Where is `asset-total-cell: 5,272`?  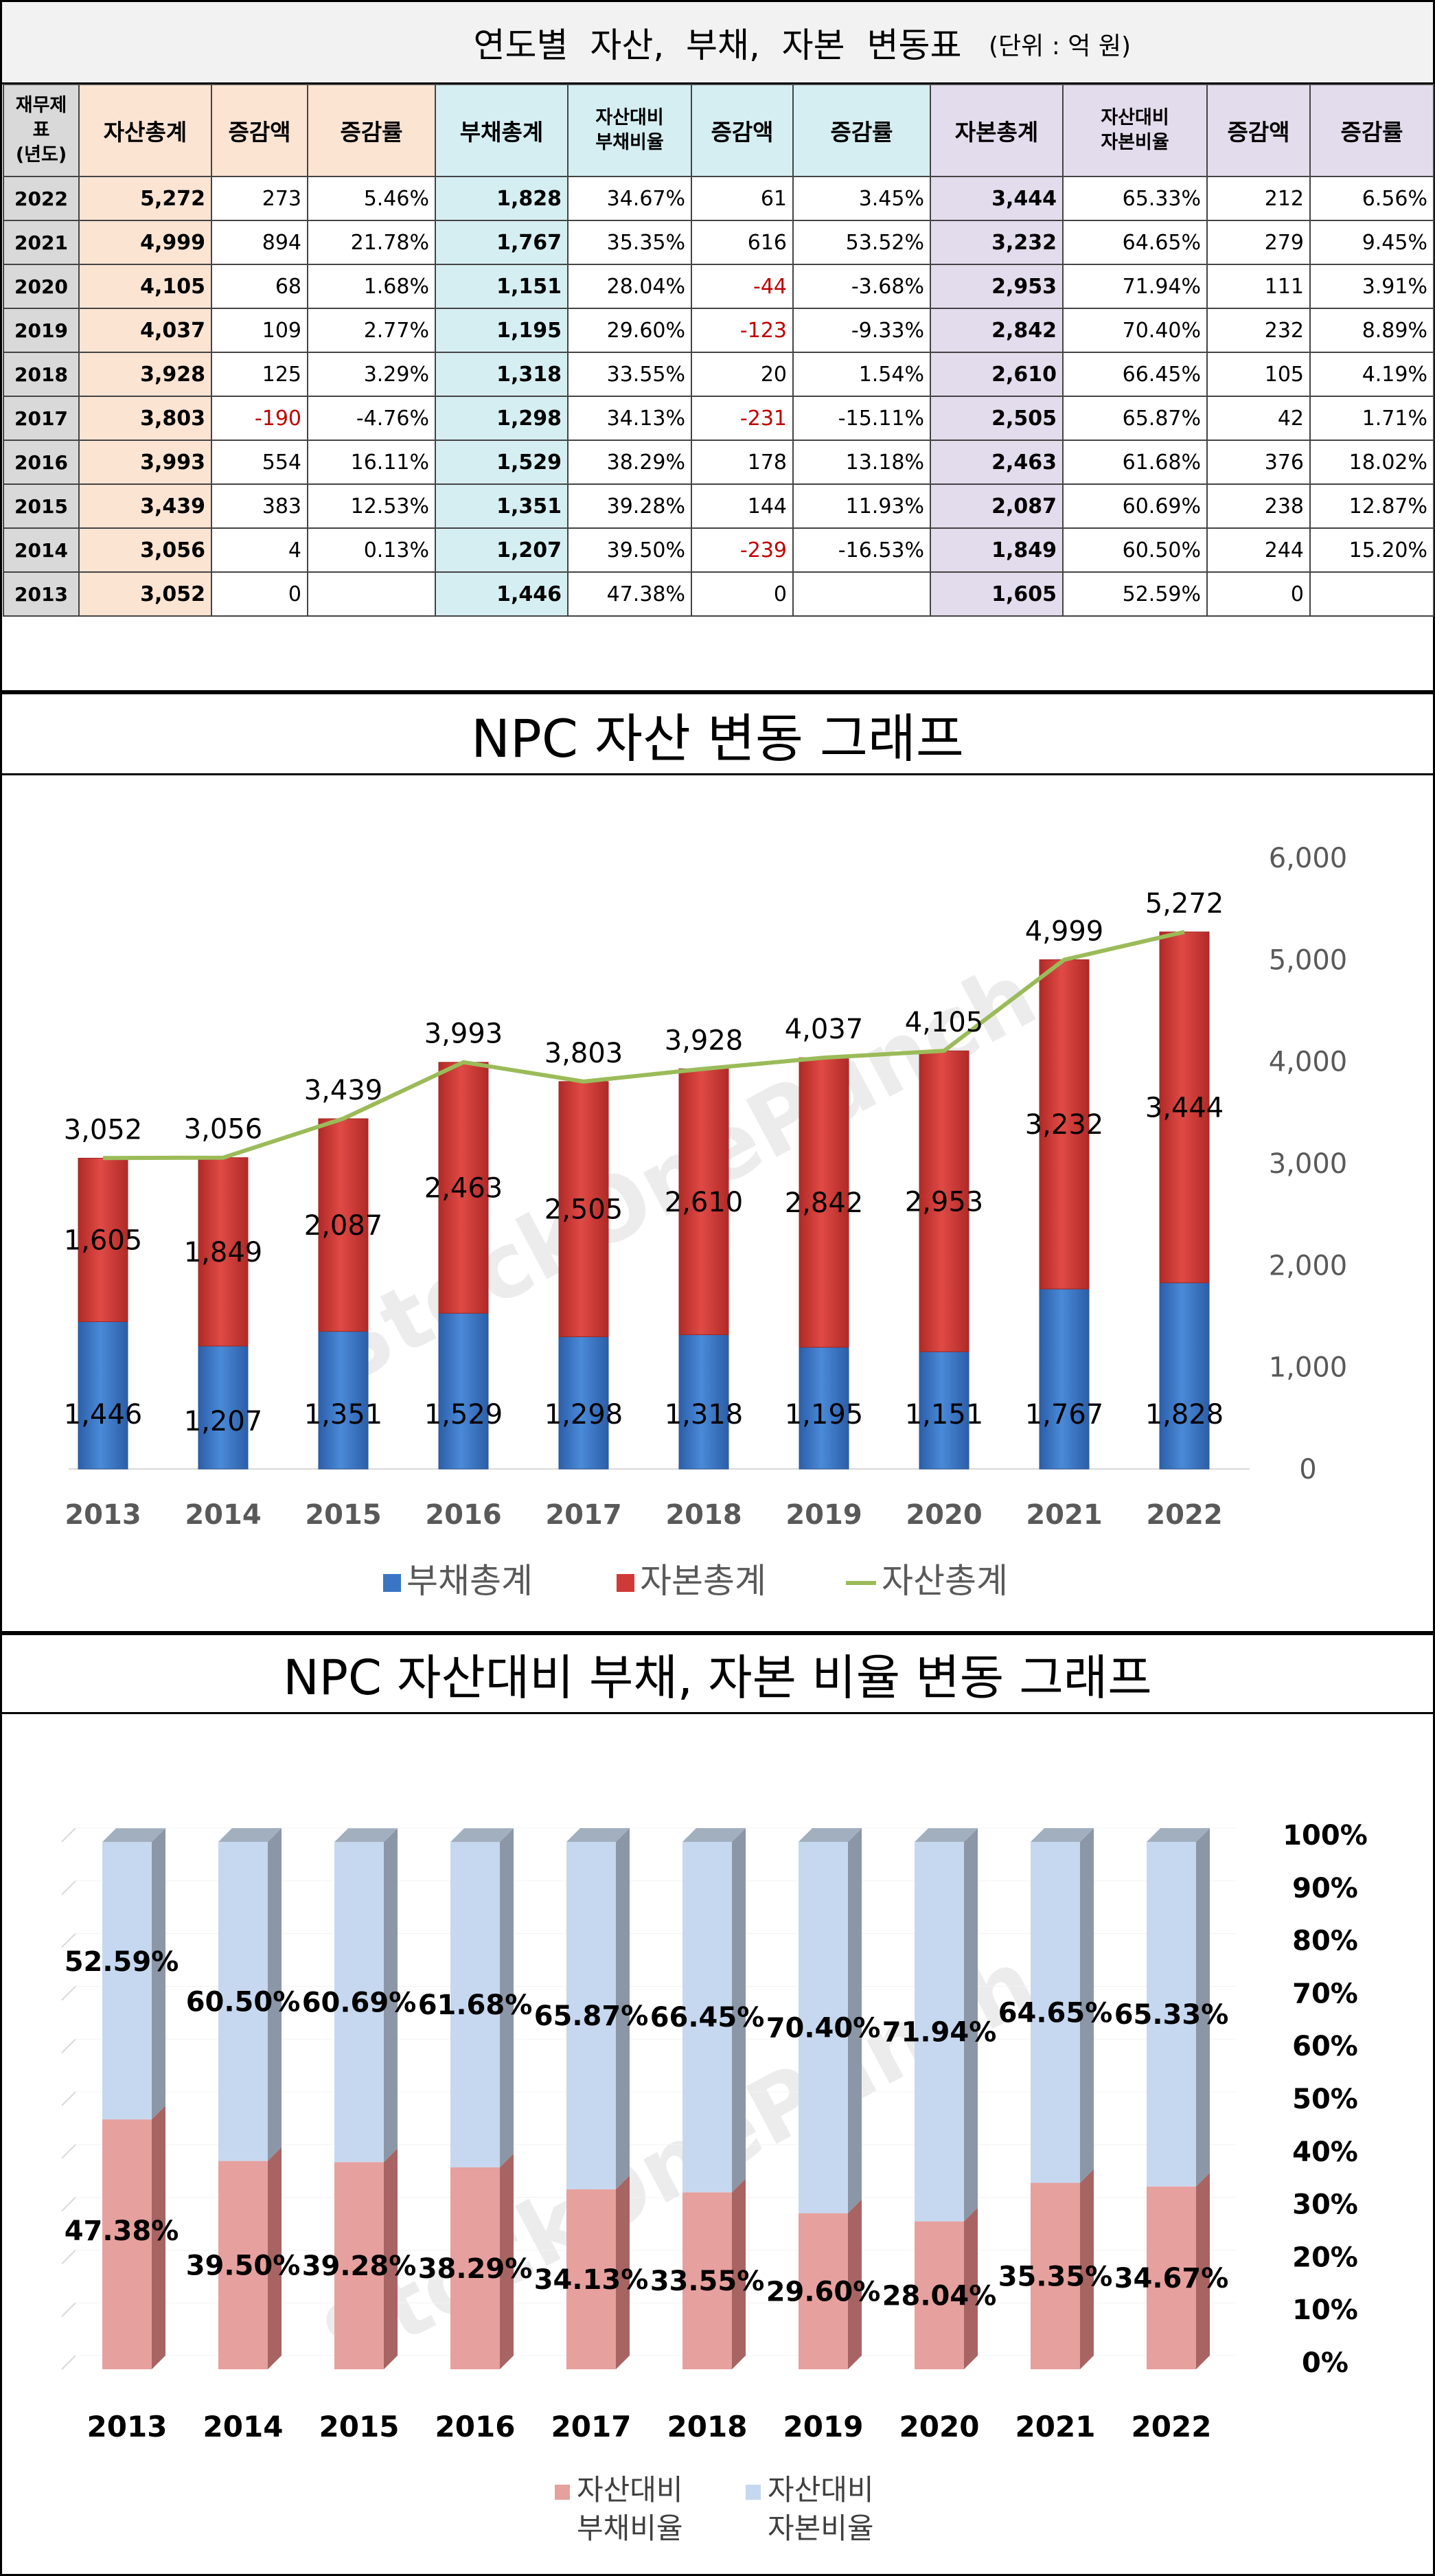
asset-total-cell: 5,272 is located at coordinates (145, 198).